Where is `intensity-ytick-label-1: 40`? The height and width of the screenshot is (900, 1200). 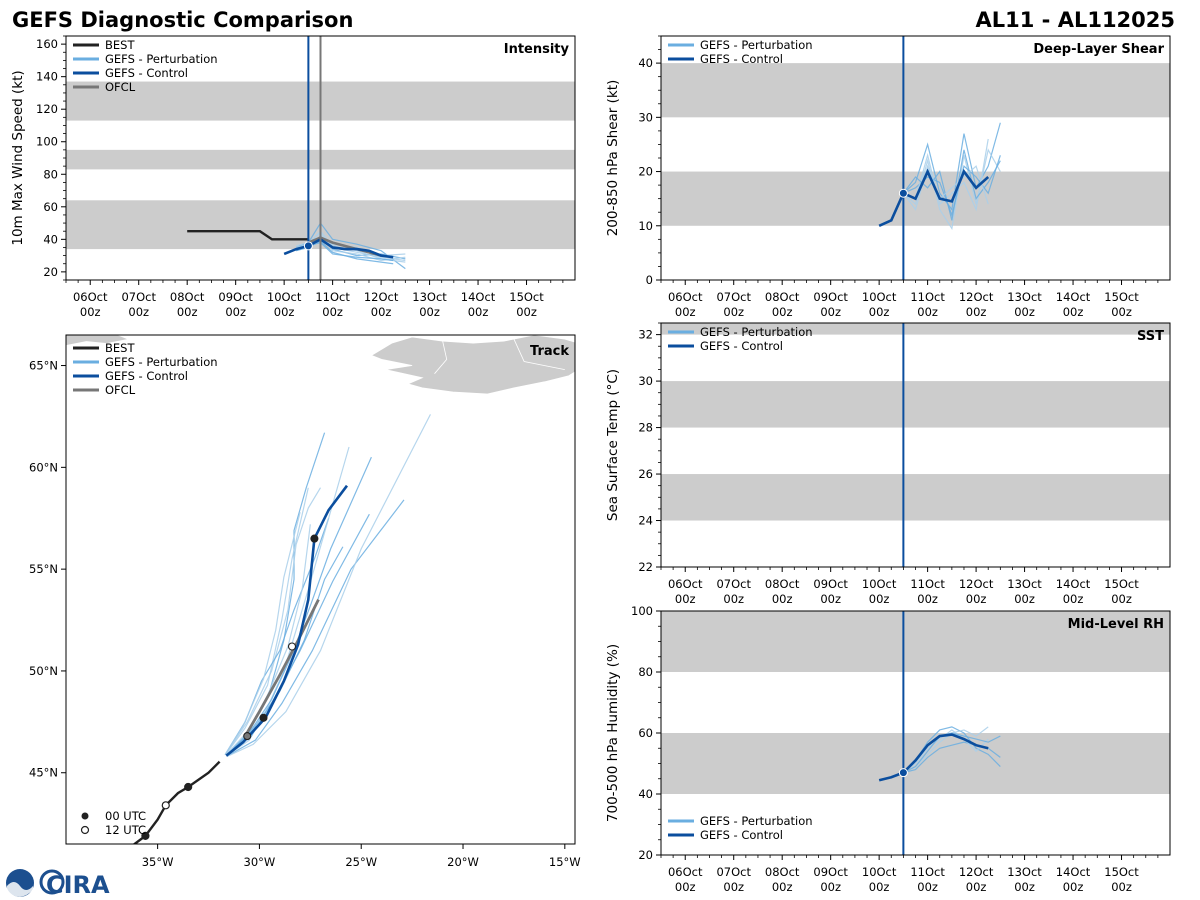
intensity-ytick-label-1: 40 is located at coordinates (50, 239).